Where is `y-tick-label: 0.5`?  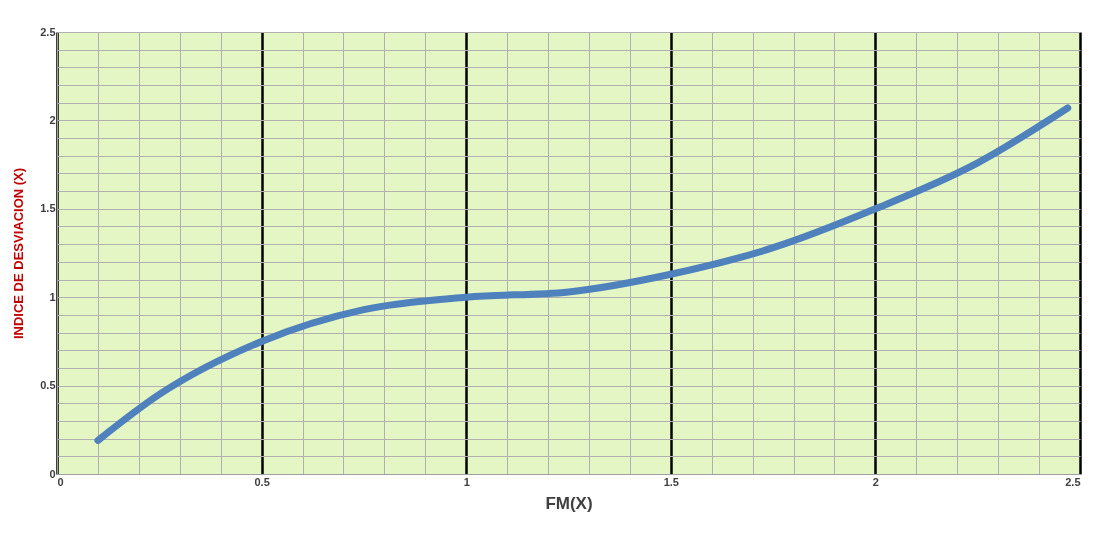
y-tick-label: 0.5 is located at coordinates (48, 385).